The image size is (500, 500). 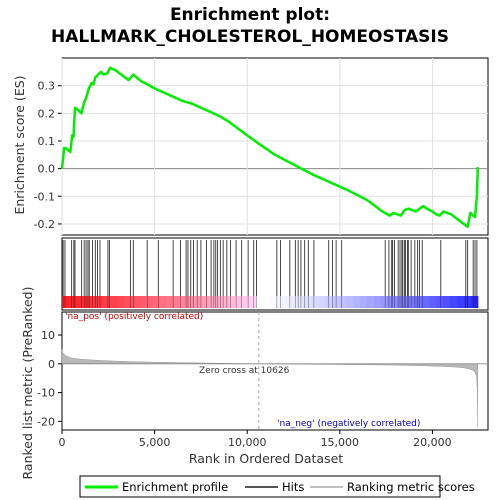 I want to click on es-ytick-label: 0.3, so click(x=47, y=86).